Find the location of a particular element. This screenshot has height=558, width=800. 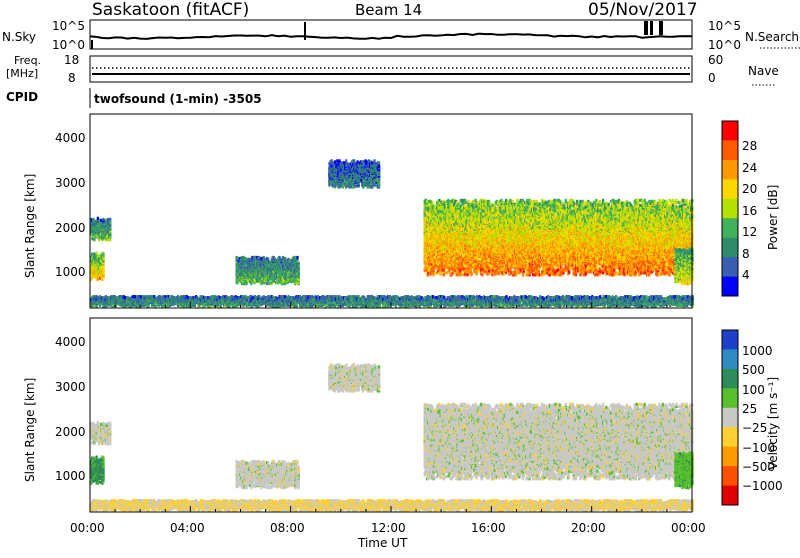

nsearch-label: N.Search is located at coordinates (772, 37).